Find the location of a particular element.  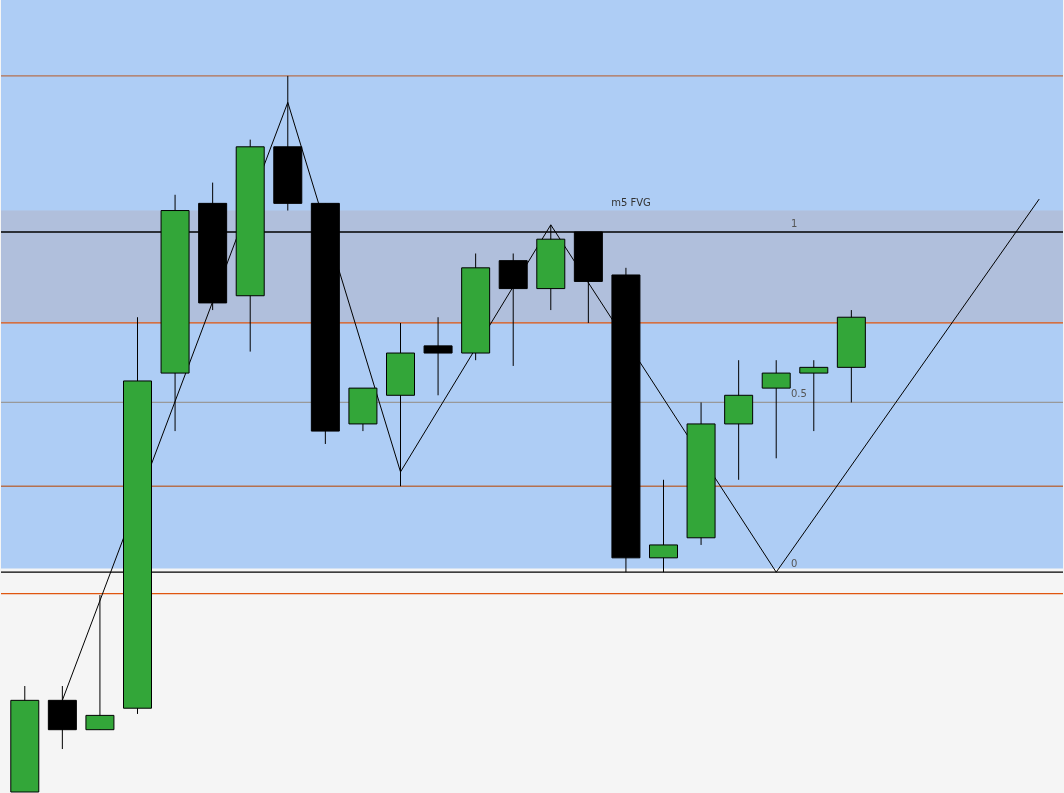

ref-line-label: 0.5 is located at coordinates (799, 394).